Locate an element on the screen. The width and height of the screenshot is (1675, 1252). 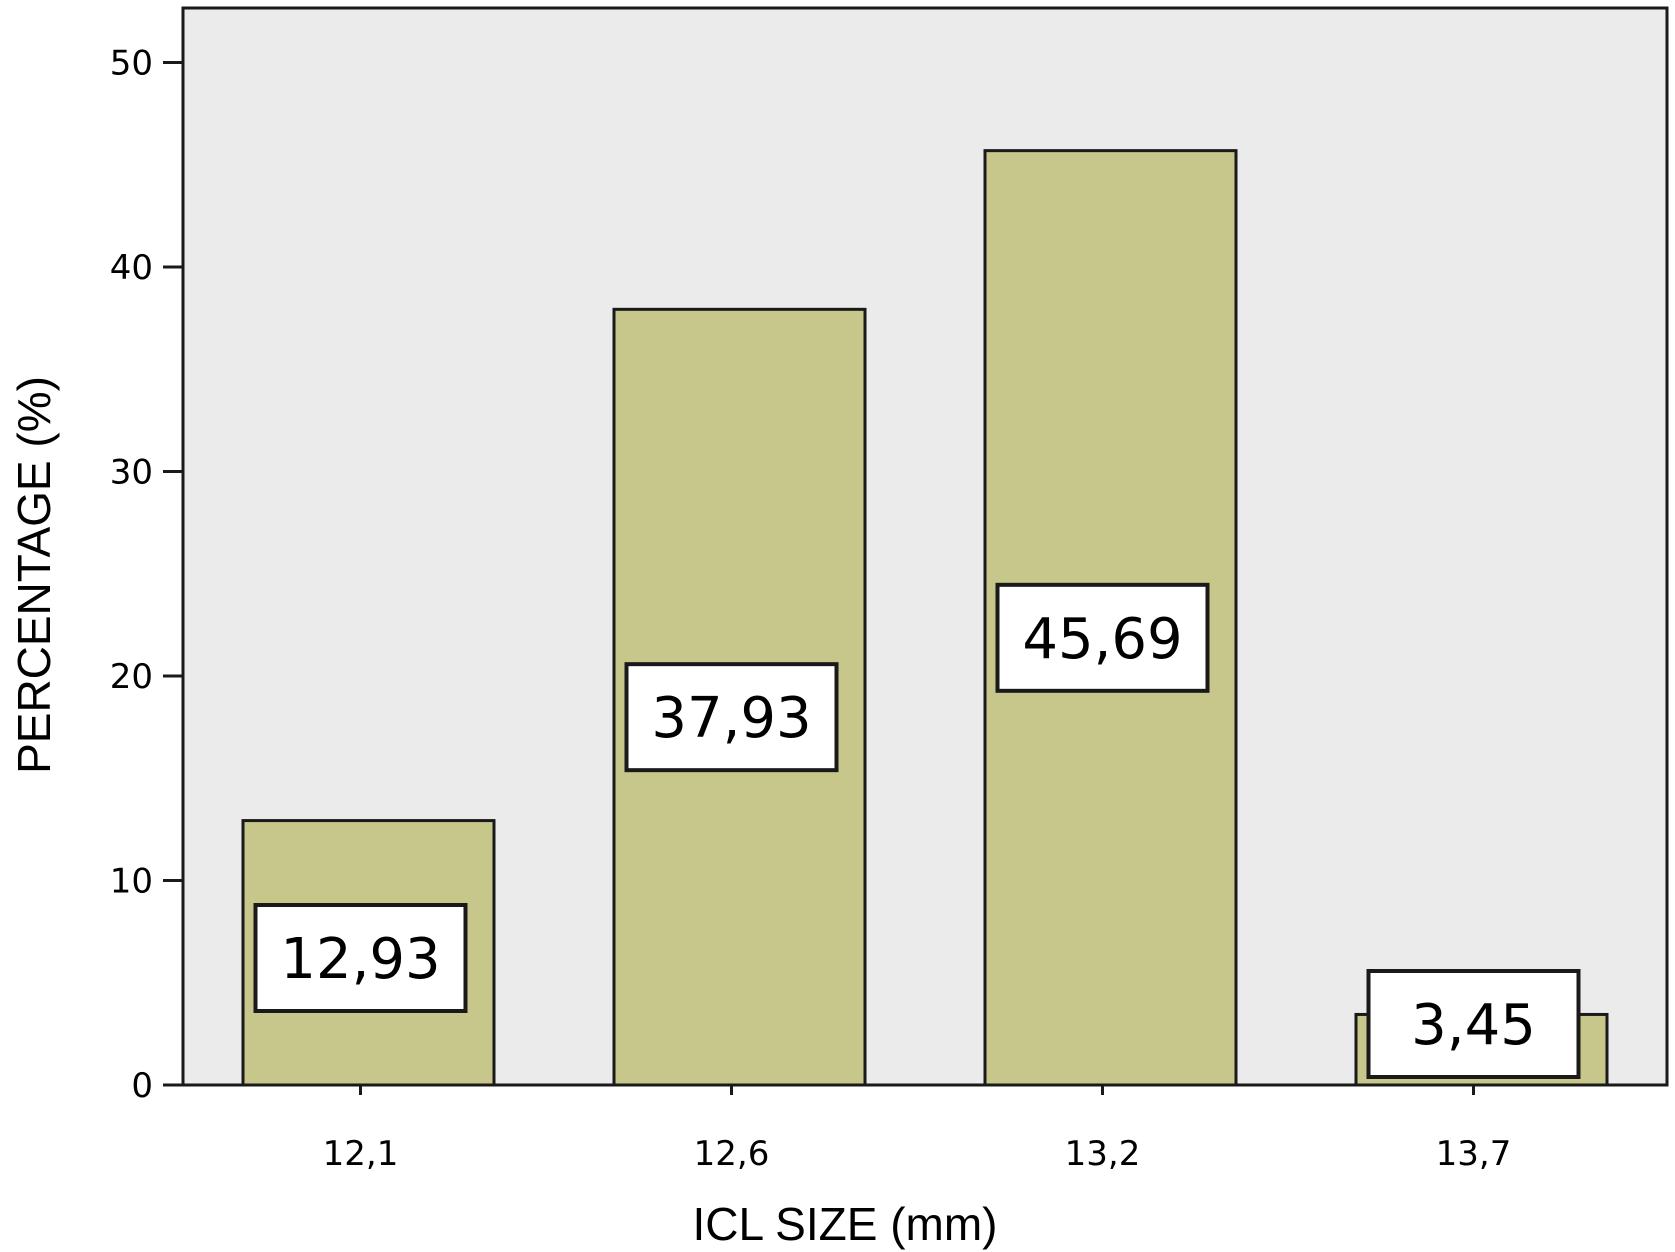
y-axis-title: PERCENTAGE (%) is located at coordinates (34, 575).